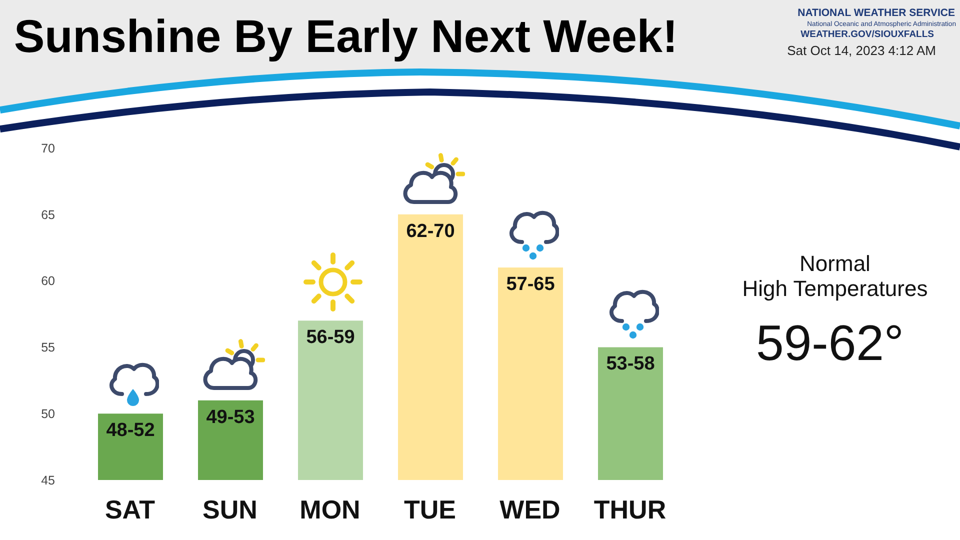 The height and width of the screenshot is (540, 960). Describe the element at coordinates (861, 51) in the screenshot. I see `text: Sat Oct 14, 2023 4:12 AM` at that location.